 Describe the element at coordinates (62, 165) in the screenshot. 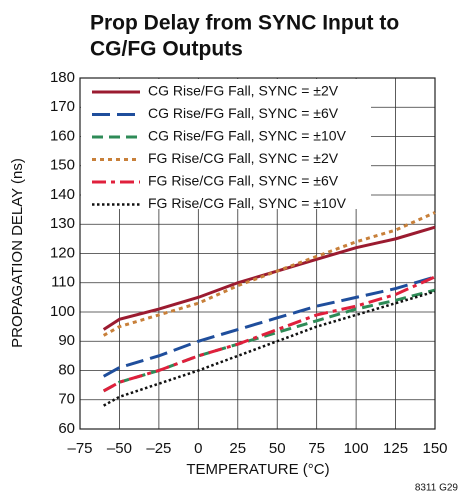

I see `y-tick-label: 150` at that location.